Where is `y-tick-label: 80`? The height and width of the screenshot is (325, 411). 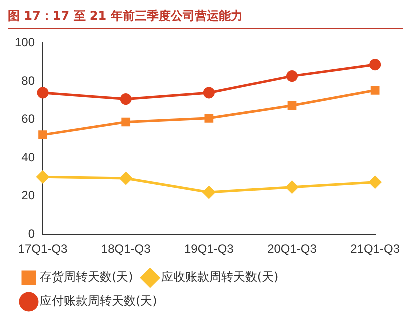
y-tick-label: 80 is located at coordinates (29, 81).